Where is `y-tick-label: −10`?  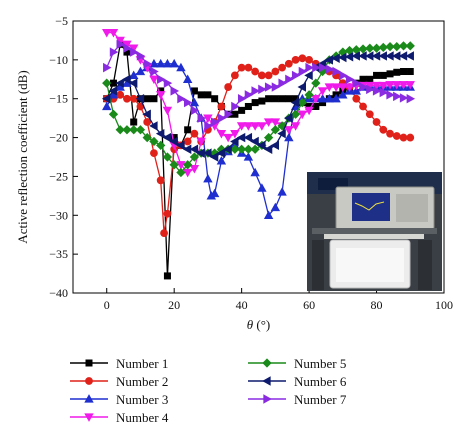 y-tick-label: −10 is located at coordinates (58, 60).